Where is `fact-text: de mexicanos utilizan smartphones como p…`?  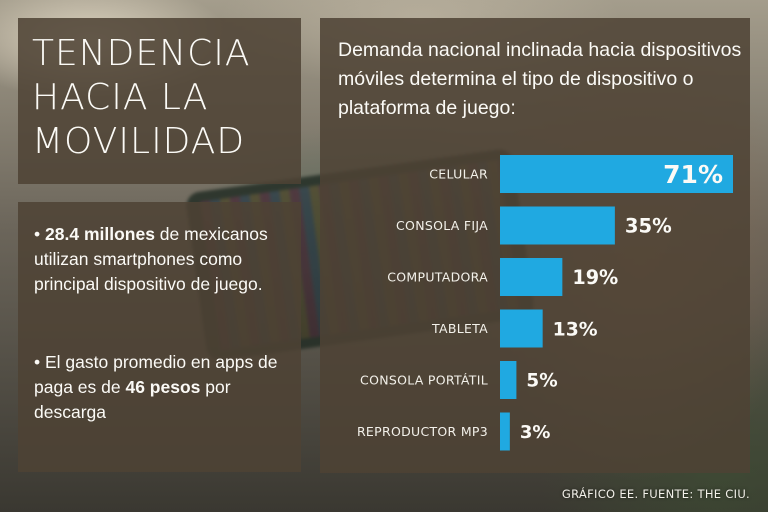
fact-text: de mexicanos utilizan smartphones como p… is located at coordinates (151, 259).